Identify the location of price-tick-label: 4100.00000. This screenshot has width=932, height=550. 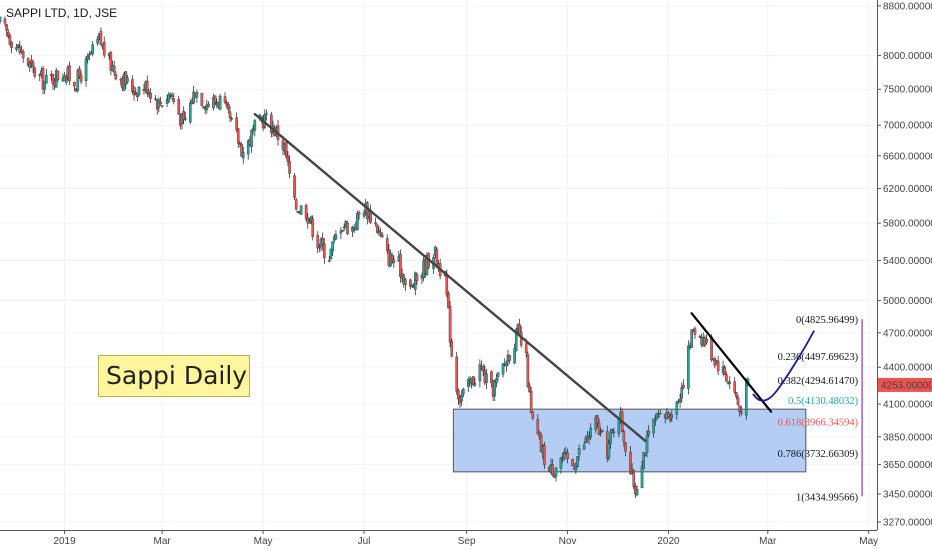
(907, 405).